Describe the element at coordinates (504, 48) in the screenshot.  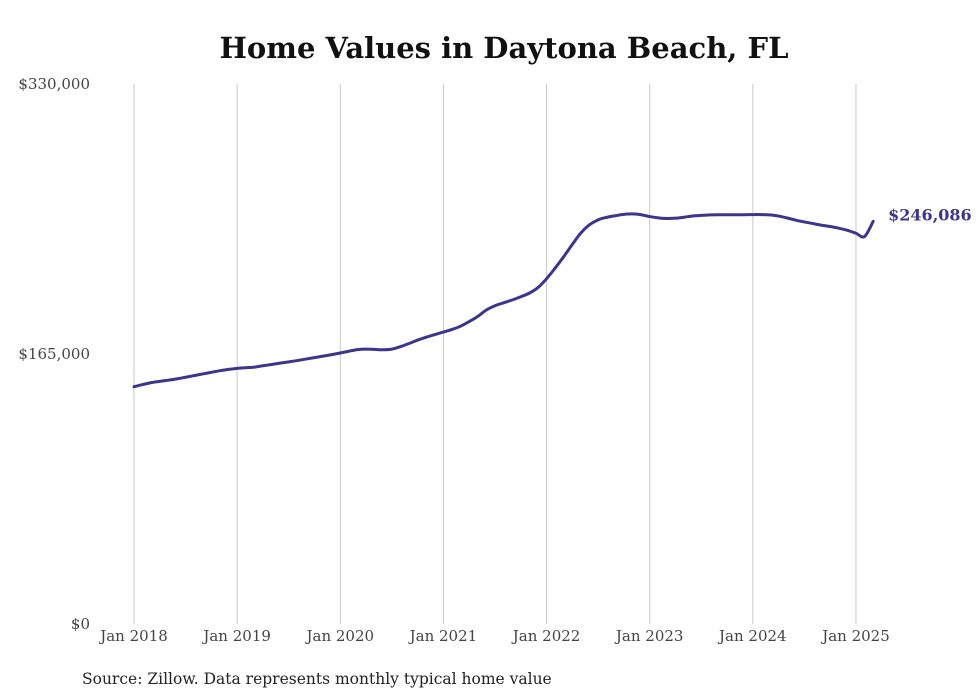
I see `chart-title: Home Values in Daytona Beach, FL` at that location.